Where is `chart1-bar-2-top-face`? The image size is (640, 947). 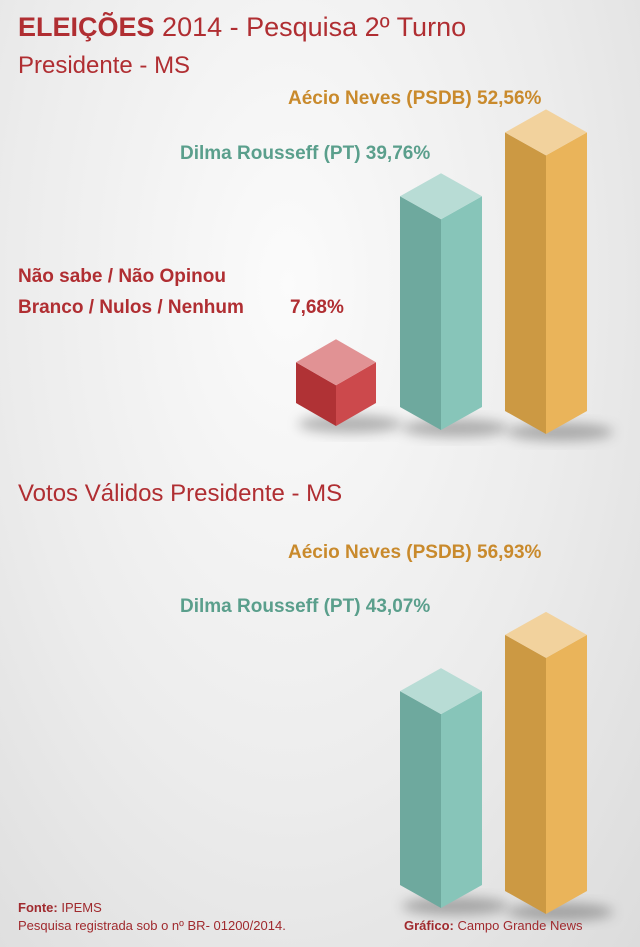 chart1-bar-2-top-face is located at coordinates (546, 132).